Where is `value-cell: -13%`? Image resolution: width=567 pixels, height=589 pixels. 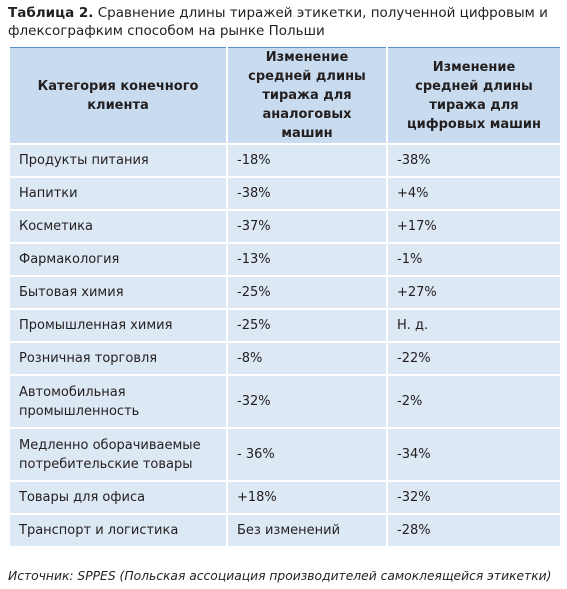 value-cell: -13% is located at coordinates (307, 259).